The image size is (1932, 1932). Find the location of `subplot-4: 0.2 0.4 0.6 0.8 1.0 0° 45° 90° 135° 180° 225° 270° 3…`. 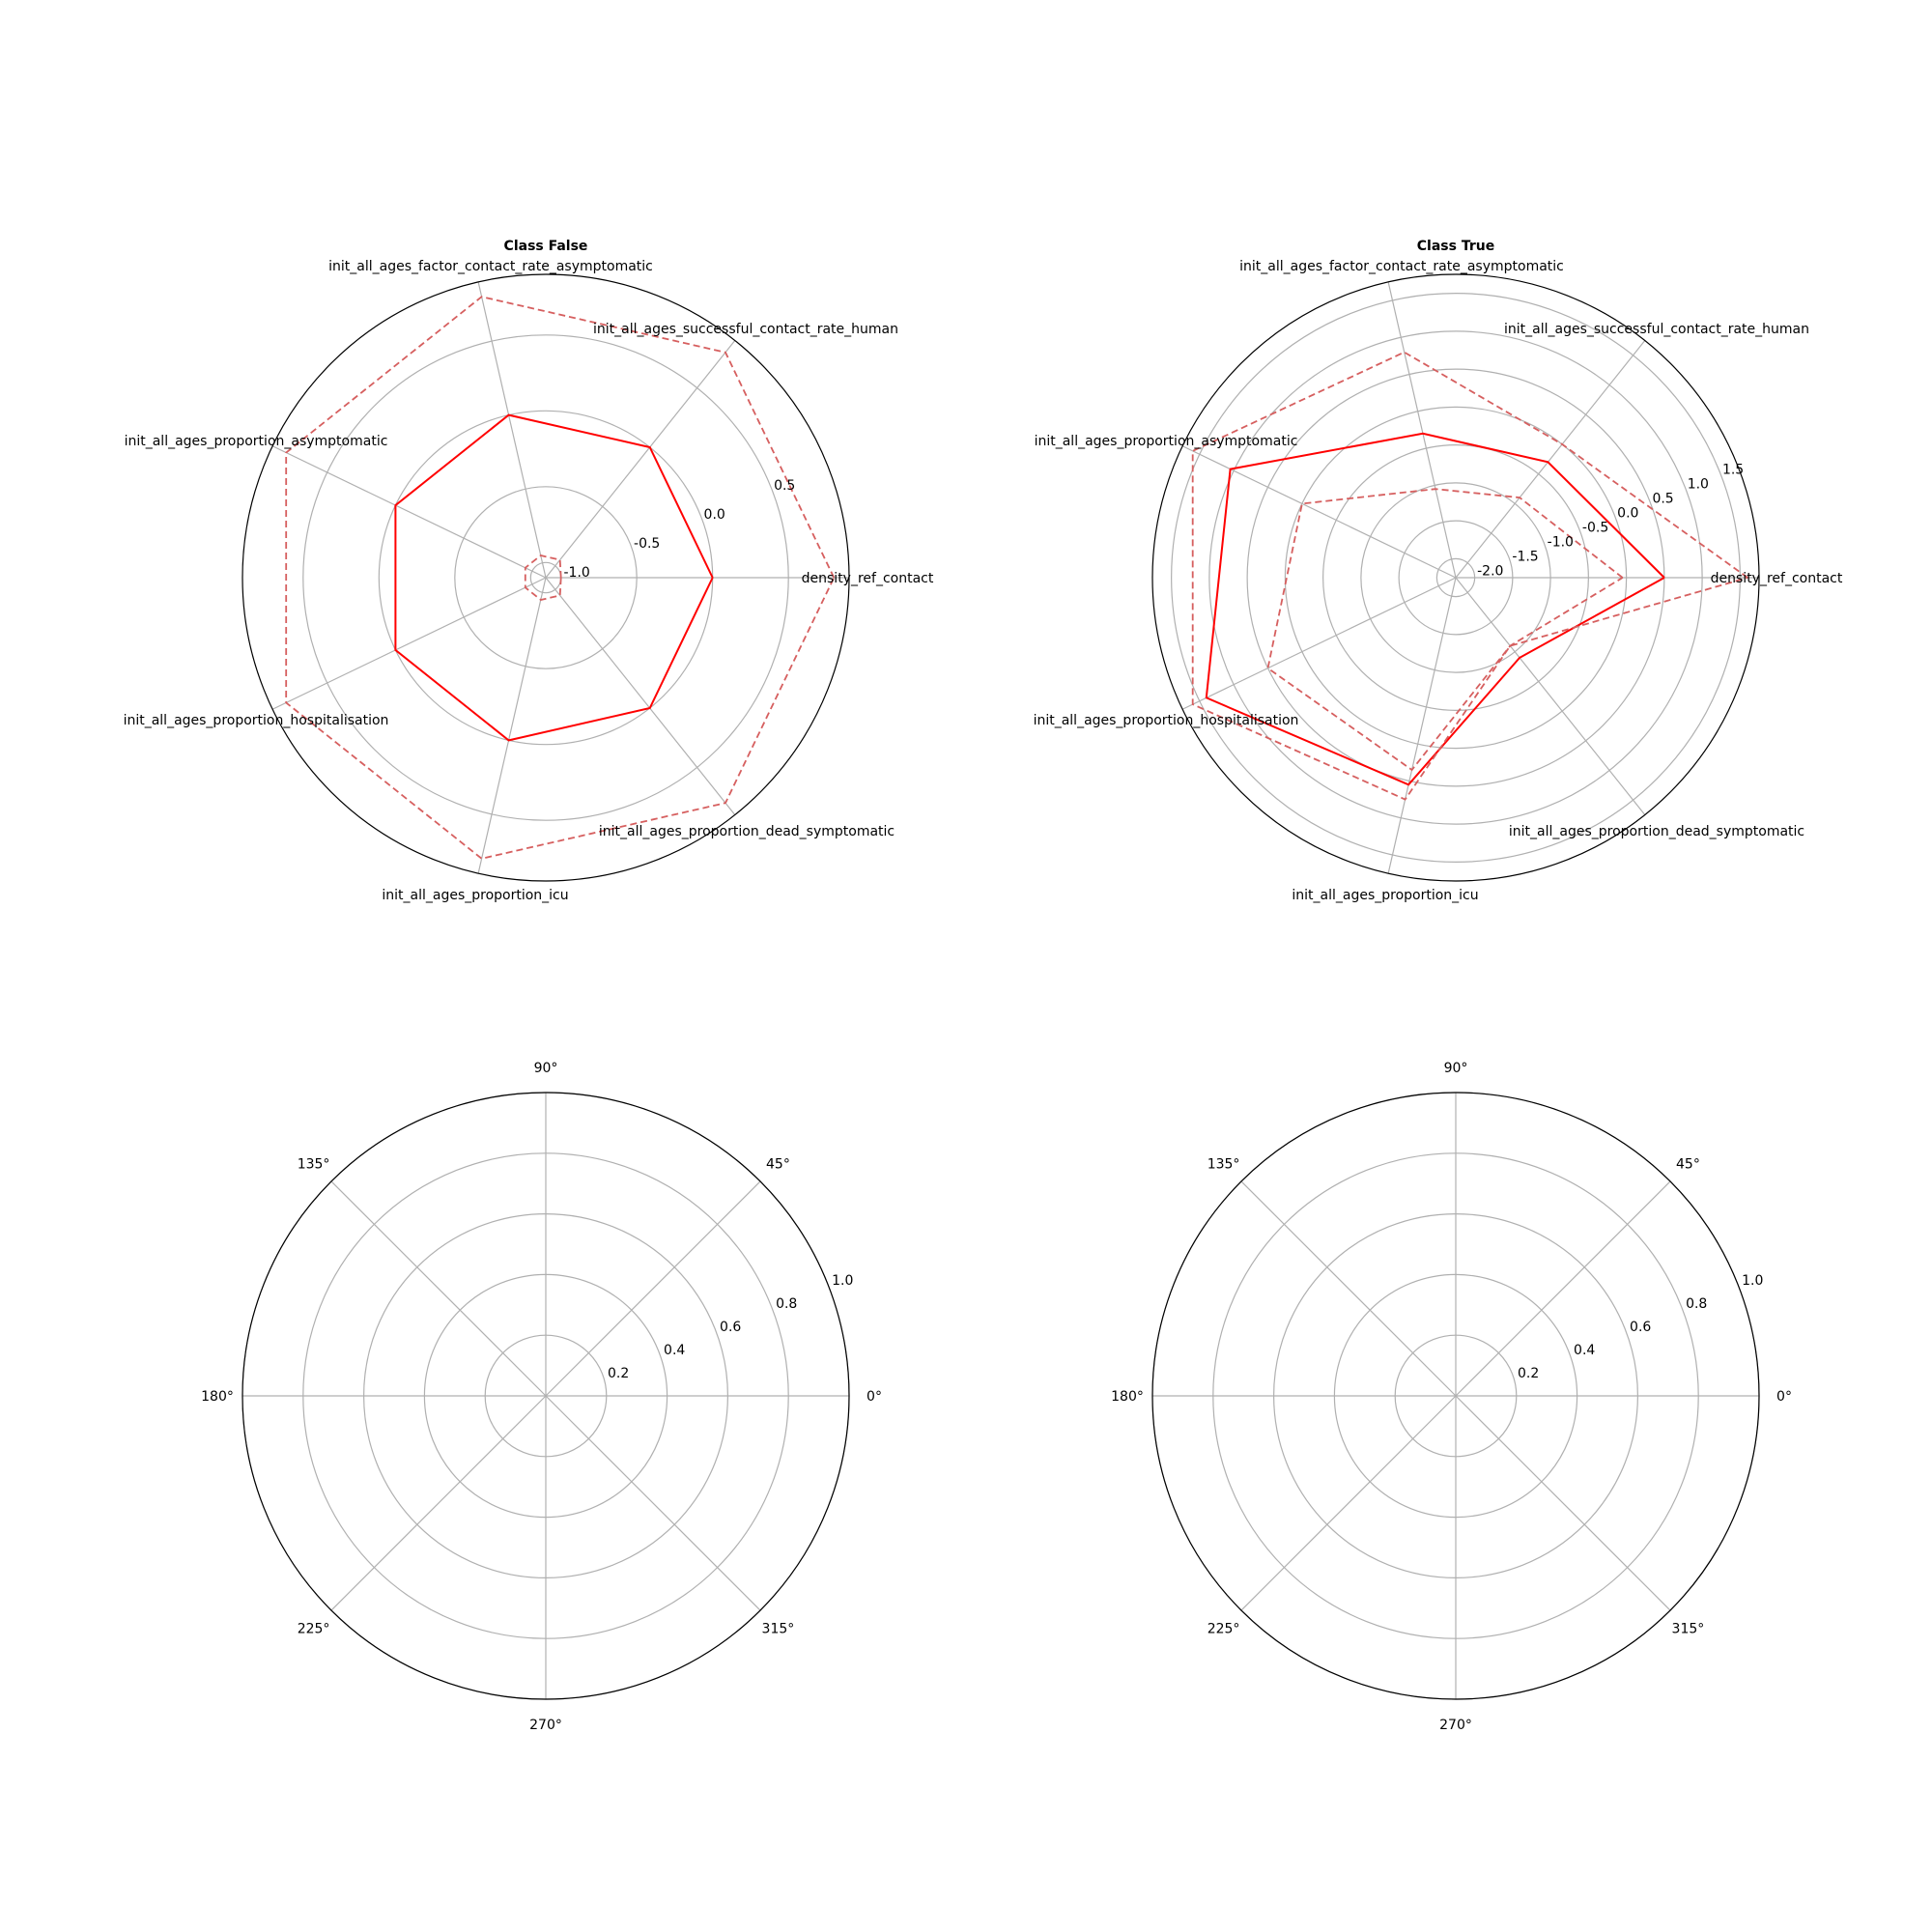

subplot-4: 0.2 0.4 0.6 0.8 1.0 0° 45° 90° 135° 180° 225° 270° 3… is located at coordinates (1451, 1397).